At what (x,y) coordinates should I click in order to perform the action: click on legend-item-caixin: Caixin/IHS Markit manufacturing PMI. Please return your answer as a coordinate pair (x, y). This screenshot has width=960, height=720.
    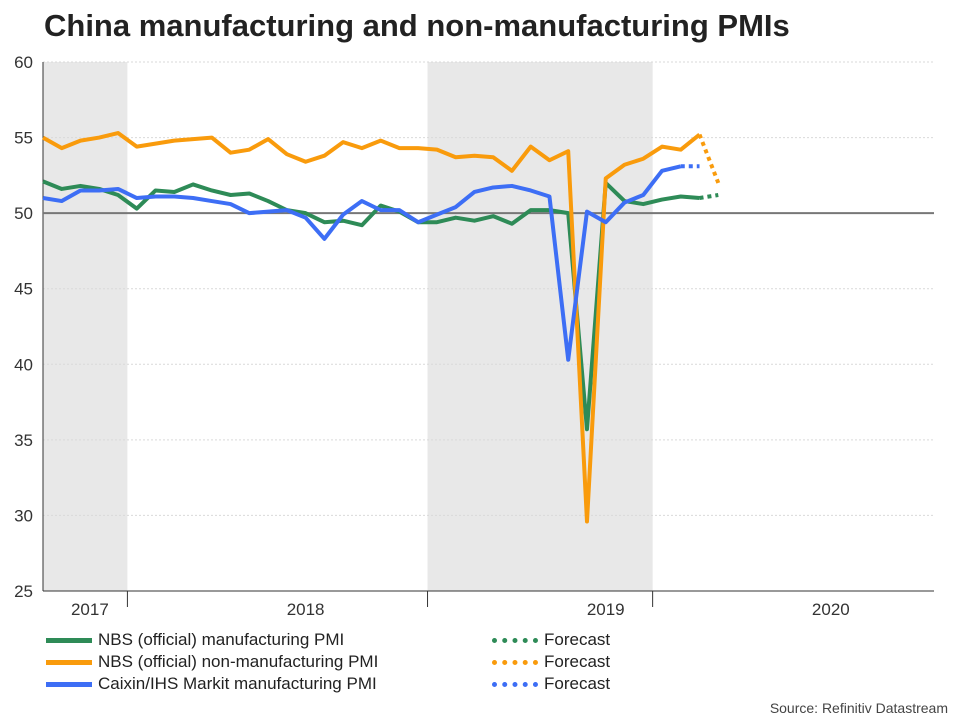
    Looking at the image, I should click on (211, 684).